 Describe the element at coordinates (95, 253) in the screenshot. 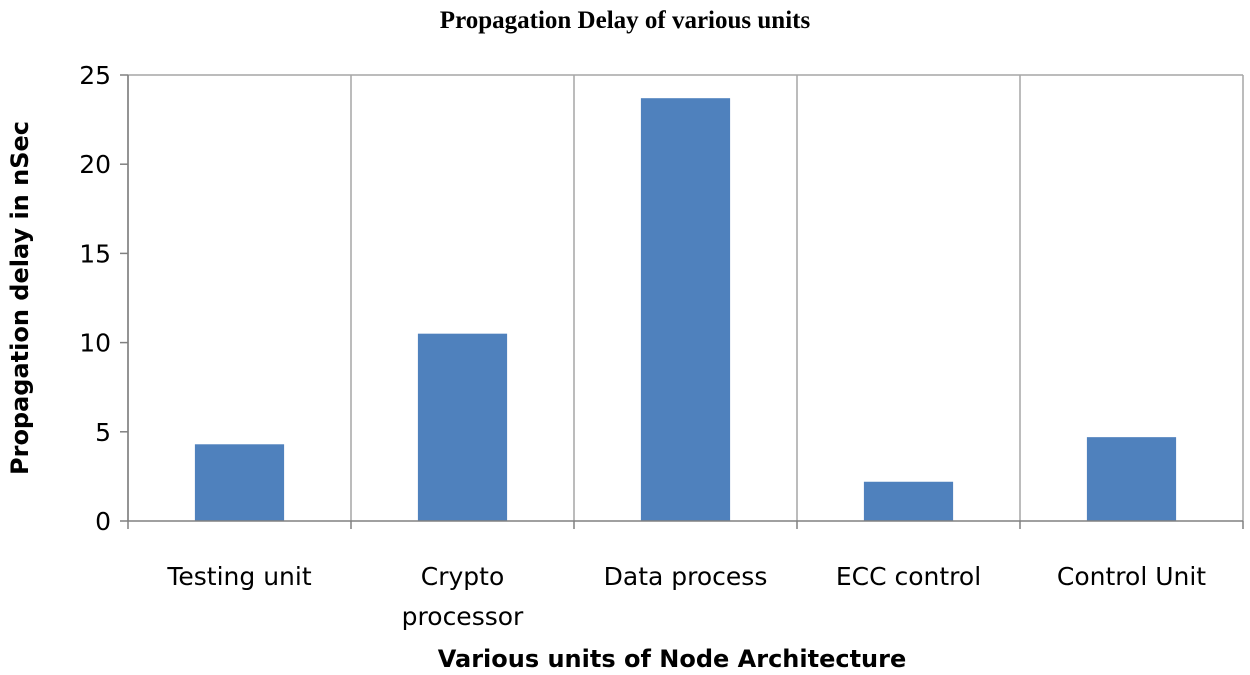

I see `y-tick-label: 15` at that location.